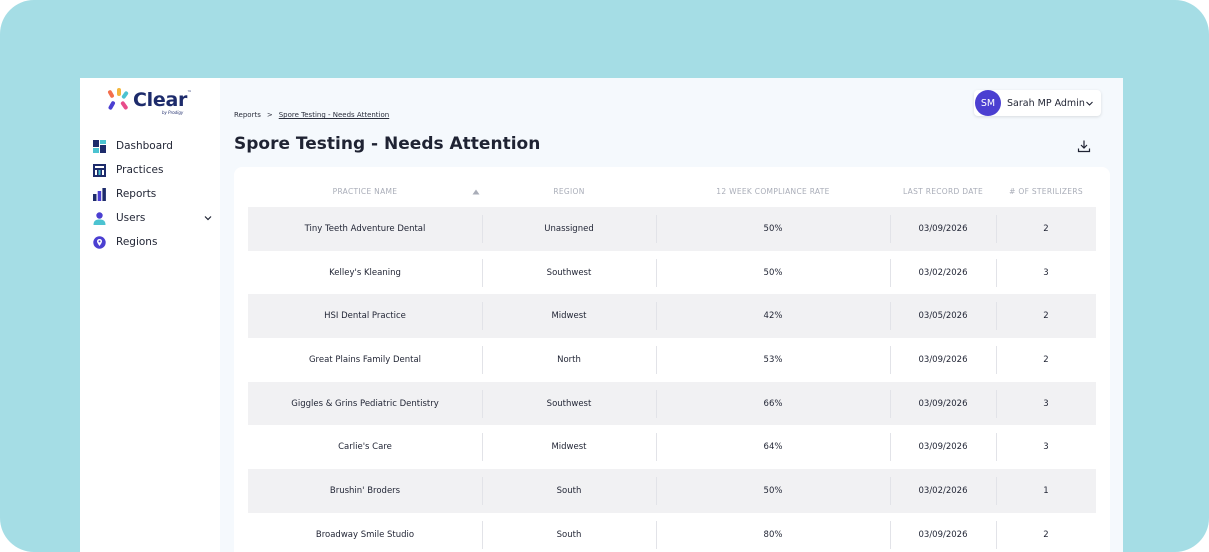 The image size is (1209, 552). I want to click on cell-compliance-rate: 64%, so click(773, 447).